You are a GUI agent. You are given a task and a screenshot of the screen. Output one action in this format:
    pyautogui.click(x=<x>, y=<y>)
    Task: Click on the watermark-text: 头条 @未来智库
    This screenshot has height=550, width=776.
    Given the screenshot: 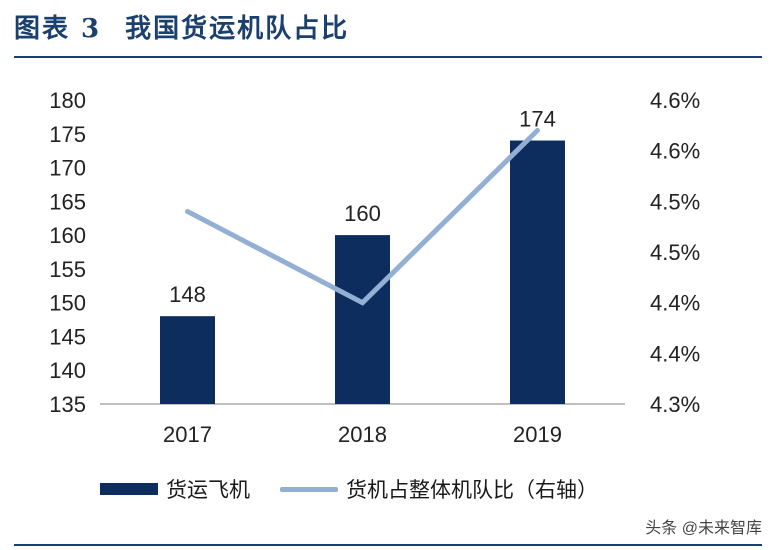 What is the action you would take?
    pyautogui.click(x=703, y=528)
    